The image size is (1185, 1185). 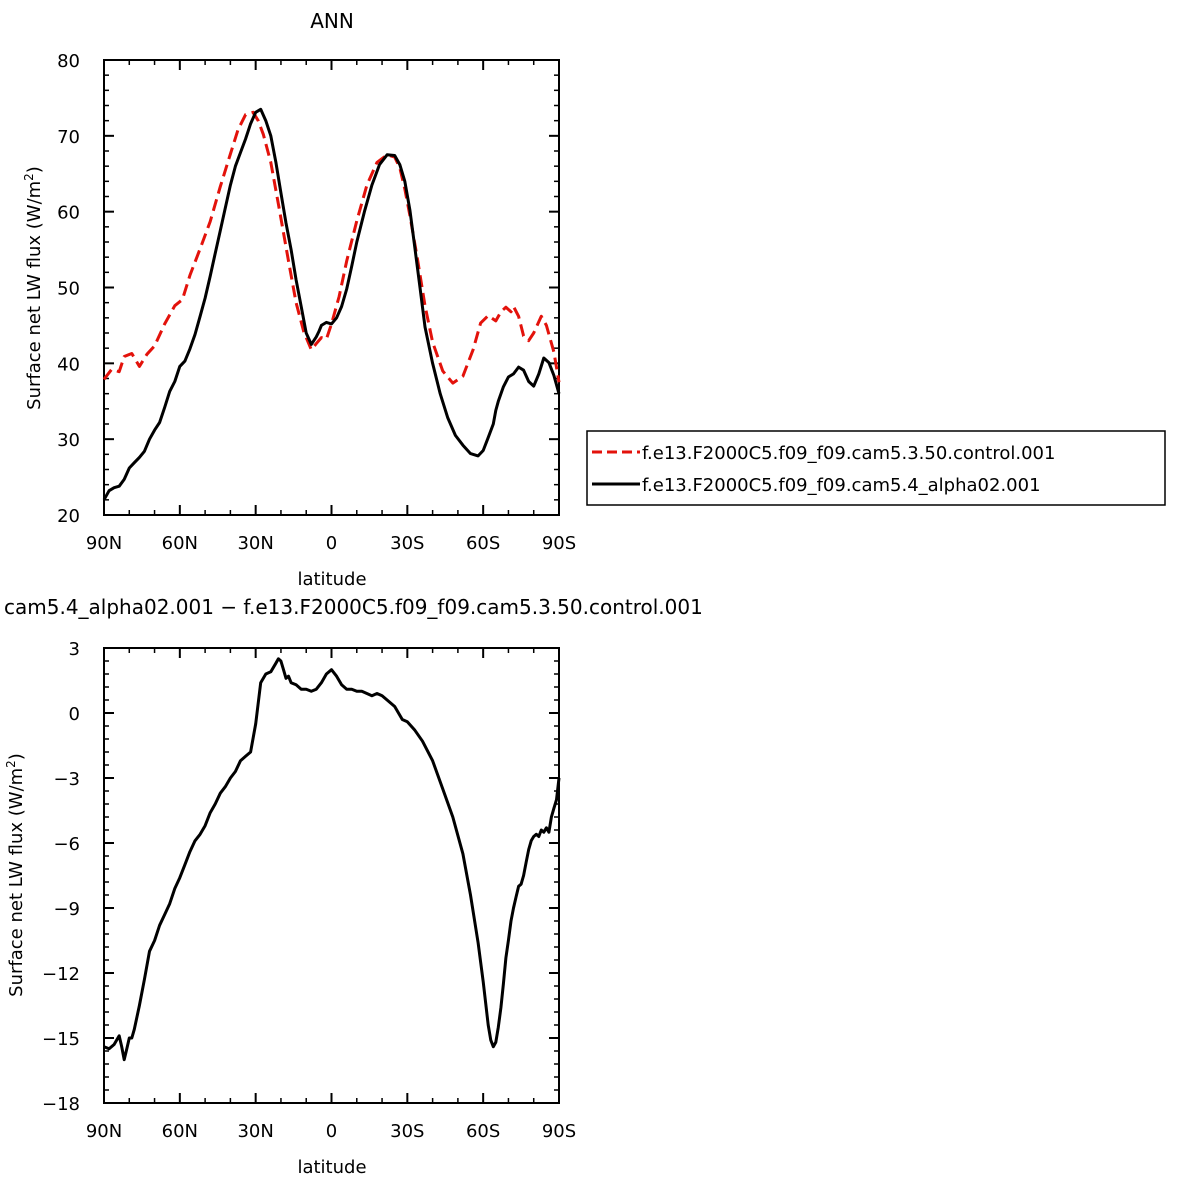 I want to click on top-x-tick-label: 30N, so click(x=255, y=543).